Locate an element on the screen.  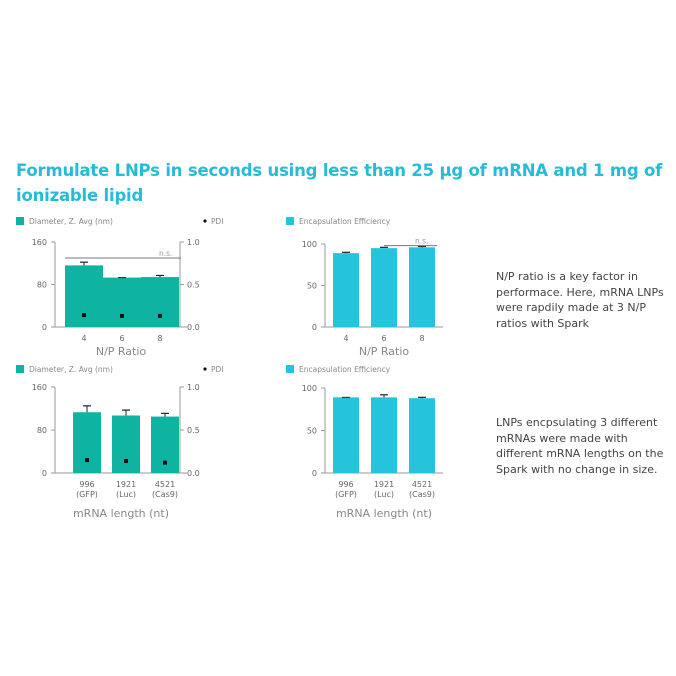
headline-line-2: ionizable lipid is located at coordinates (80, 195).